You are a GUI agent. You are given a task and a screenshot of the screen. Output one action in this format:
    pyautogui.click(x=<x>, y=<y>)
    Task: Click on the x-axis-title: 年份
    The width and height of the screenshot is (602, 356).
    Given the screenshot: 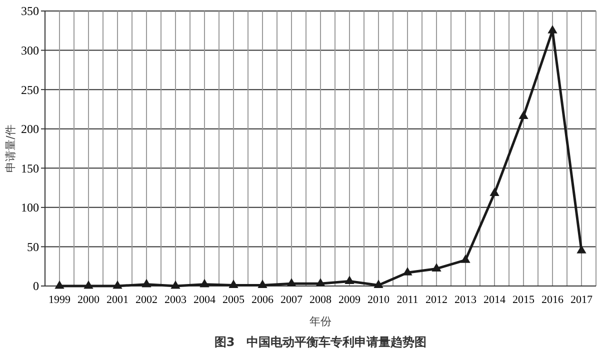 What is the action you would take?
    pyautogui.click(x=321, y=321)
    